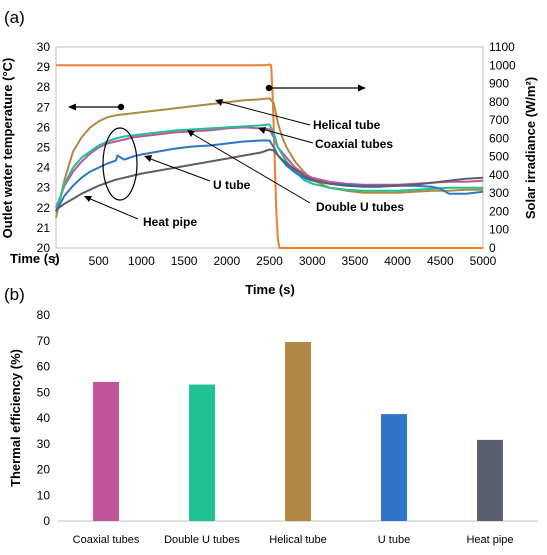 This screenshot has height=555, width=547. What do you see at coordinates (148, 158) in the screenshot?
I see `u-tube-arrowhead` at bounding box center [148, 158].